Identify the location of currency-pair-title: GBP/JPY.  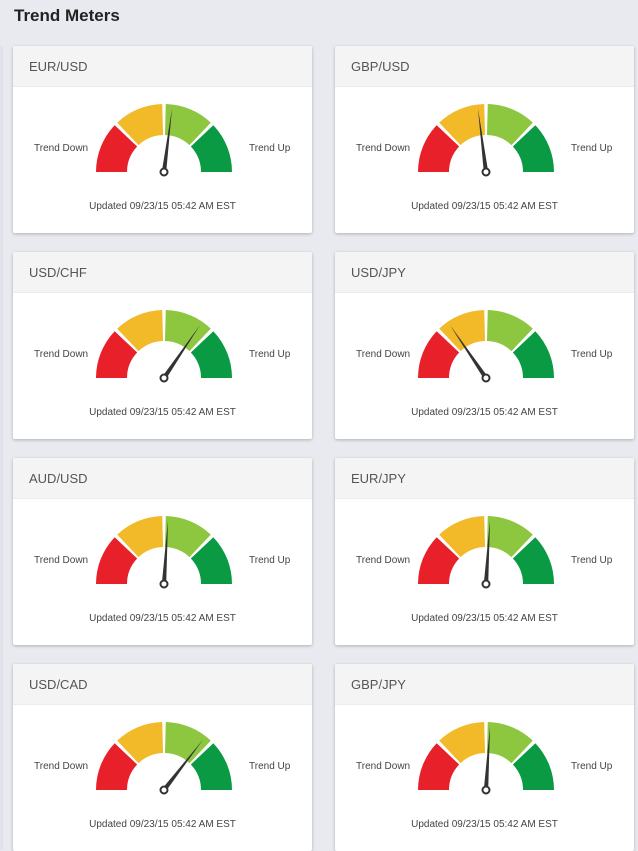
(378, 684).